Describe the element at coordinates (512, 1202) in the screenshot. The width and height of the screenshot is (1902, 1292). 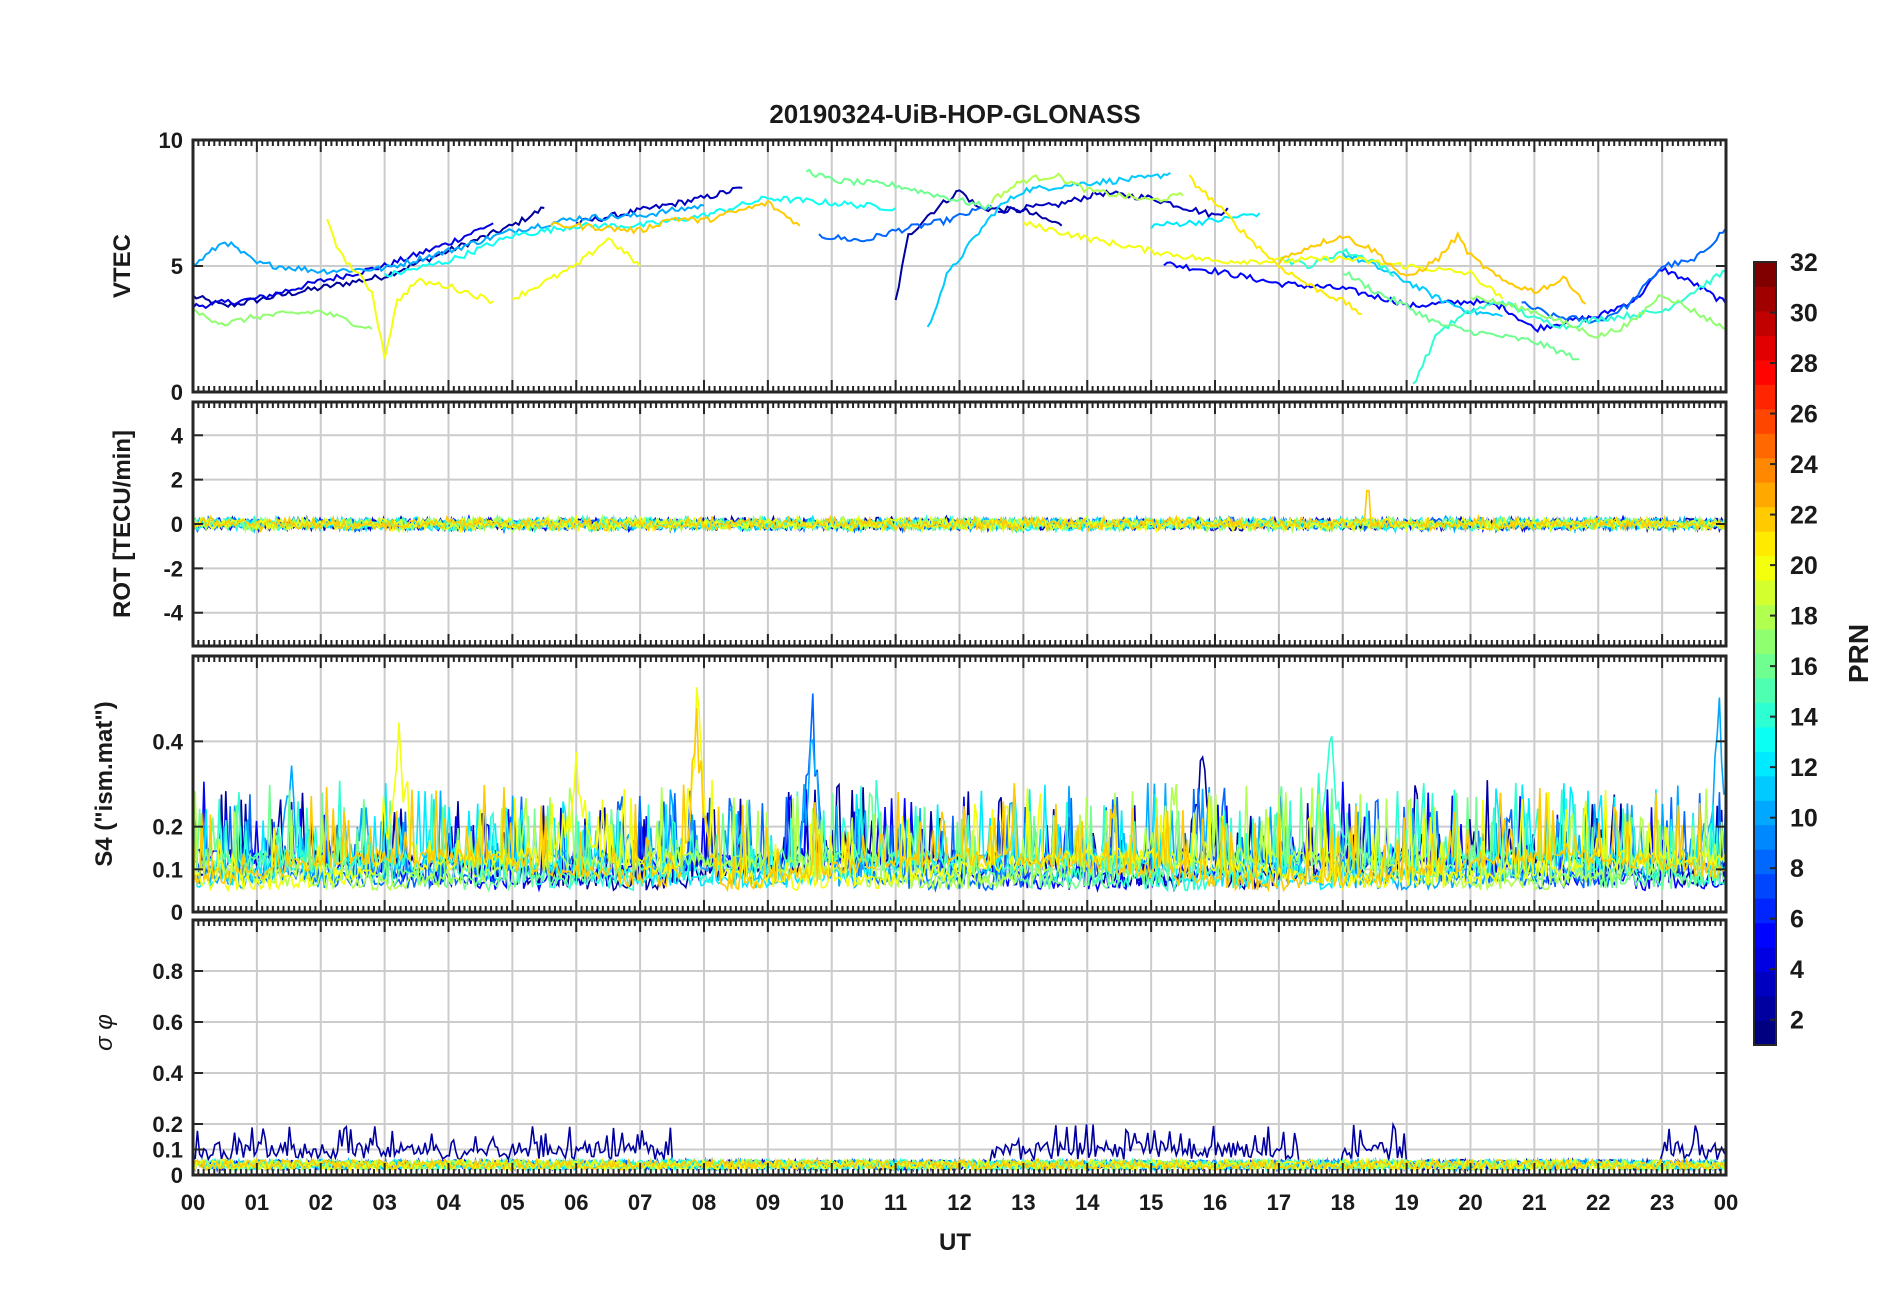
I see `x-tick-label: 05` at that location.